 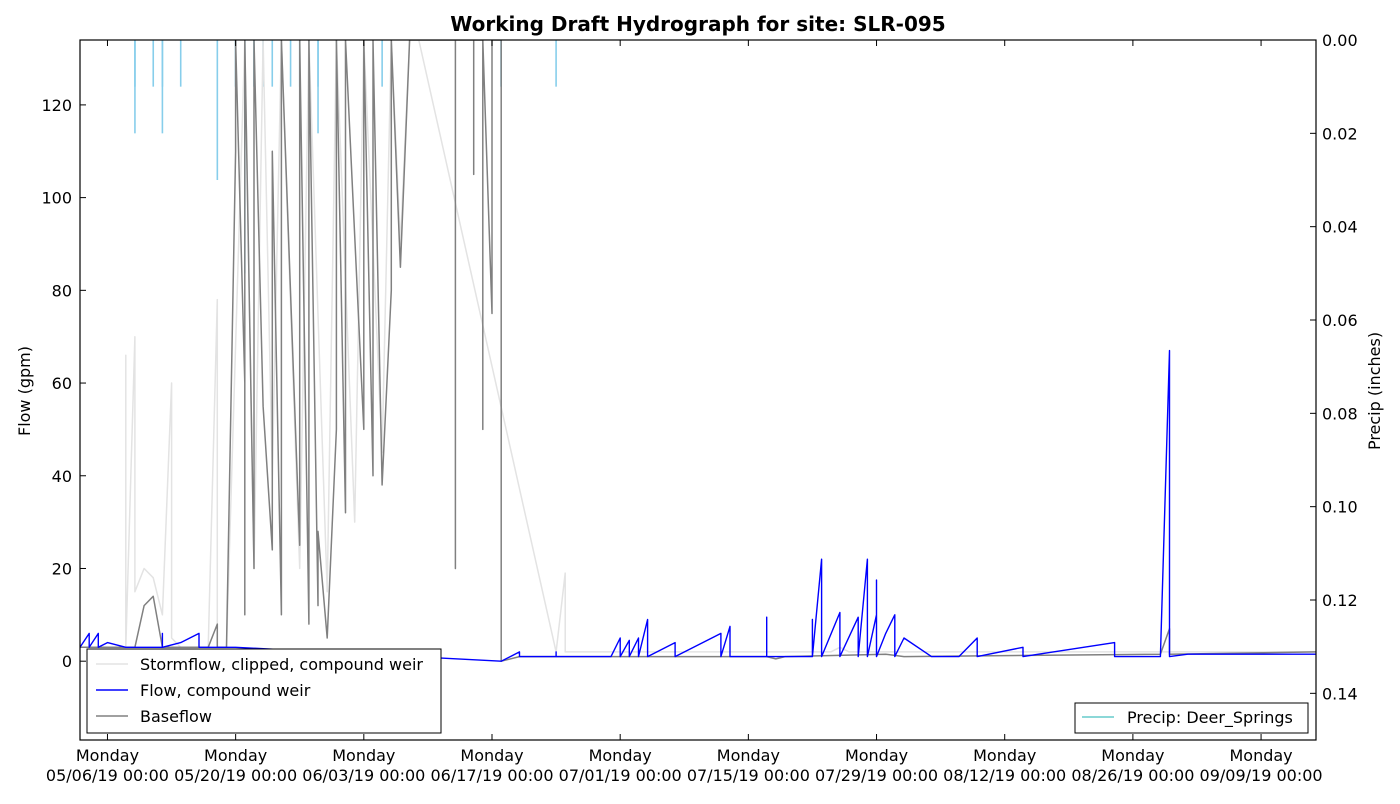 I want to click on y2-tick-label: 0.08, so click(x=1340, y=413).